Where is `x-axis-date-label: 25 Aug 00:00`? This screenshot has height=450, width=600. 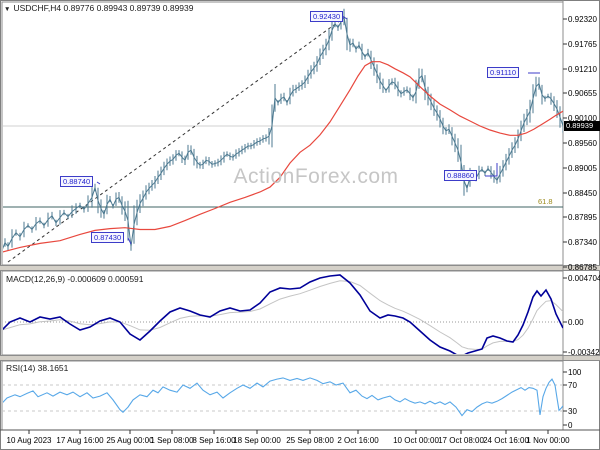
x-axis-date-label: 25 Aug 00:00 is located at coordinates (130, 440).